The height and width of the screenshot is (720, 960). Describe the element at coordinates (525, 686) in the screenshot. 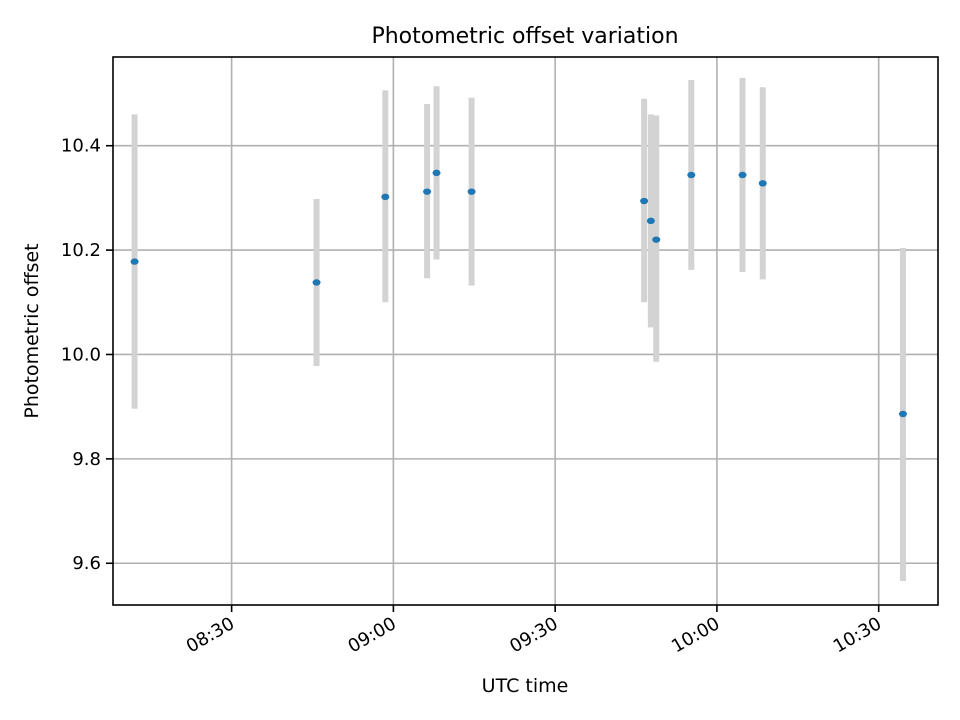

I see `x-axis-label: UTC time` at that location.